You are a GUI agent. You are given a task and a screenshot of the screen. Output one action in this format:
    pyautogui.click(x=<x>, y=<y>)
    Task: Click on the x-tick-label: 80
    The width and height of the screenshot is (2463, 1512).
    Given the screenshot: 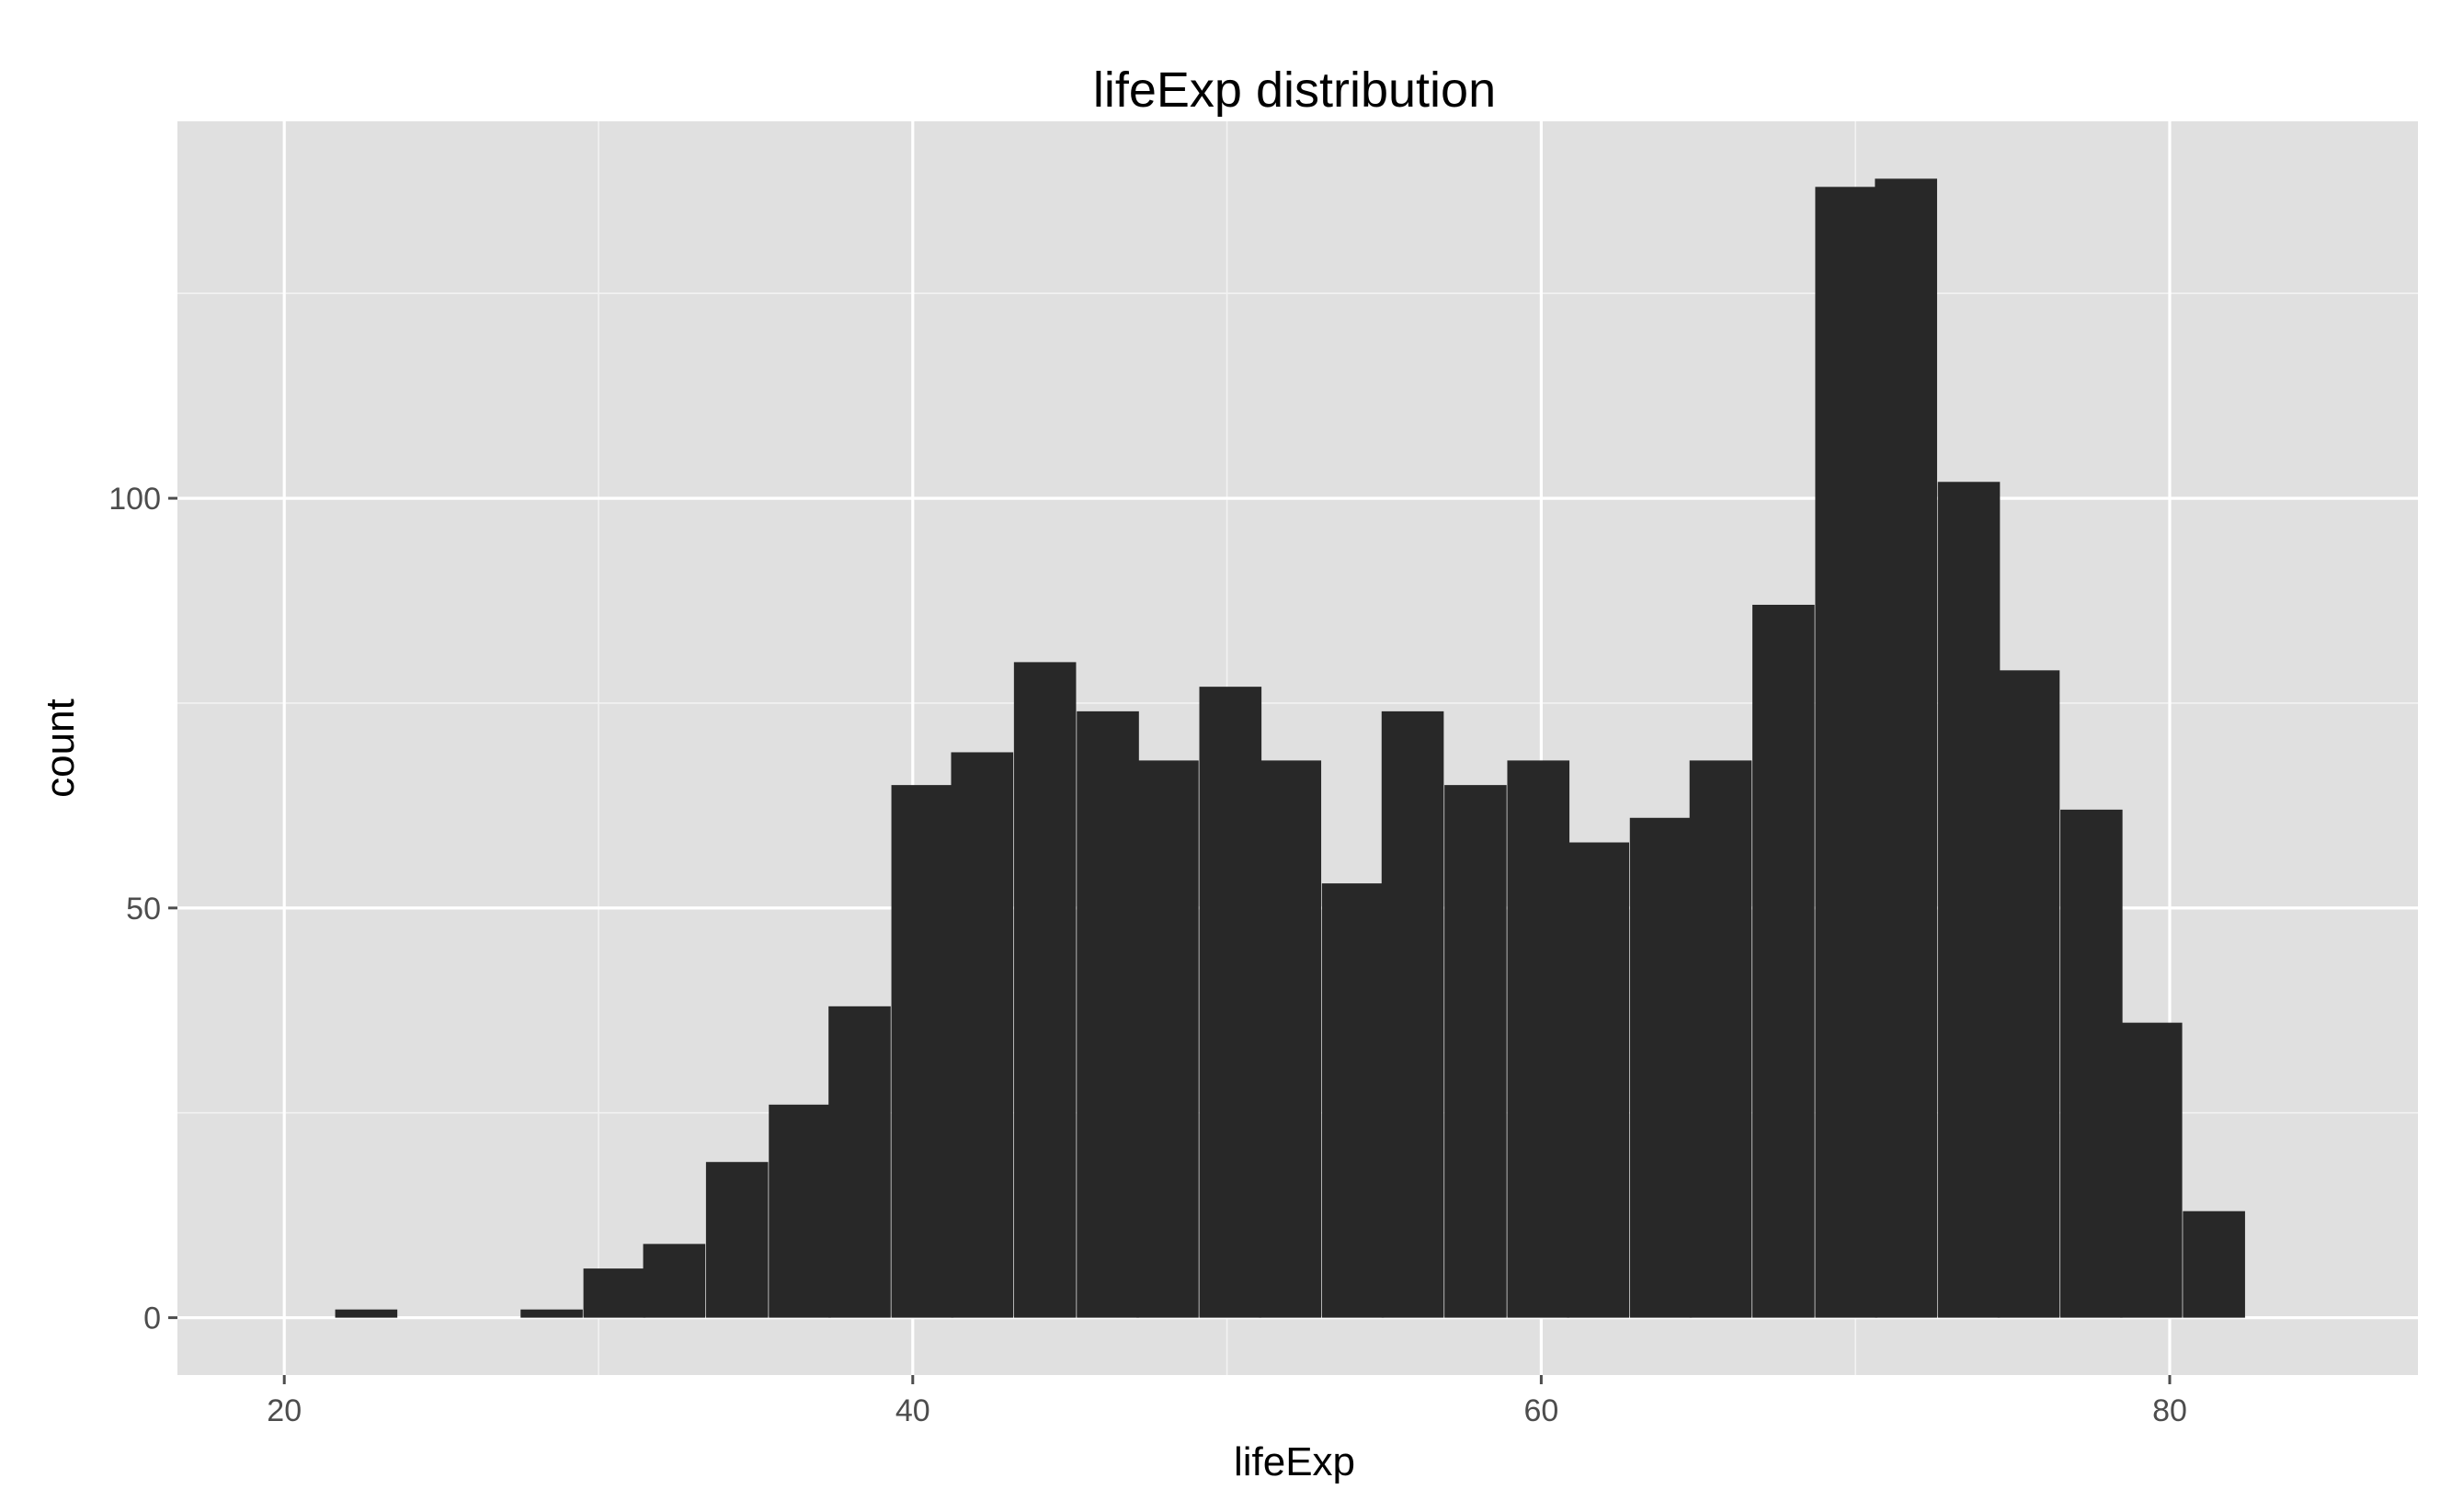 What is the action you would take?
    pyautogui.click(x=2169, y=1410)
    